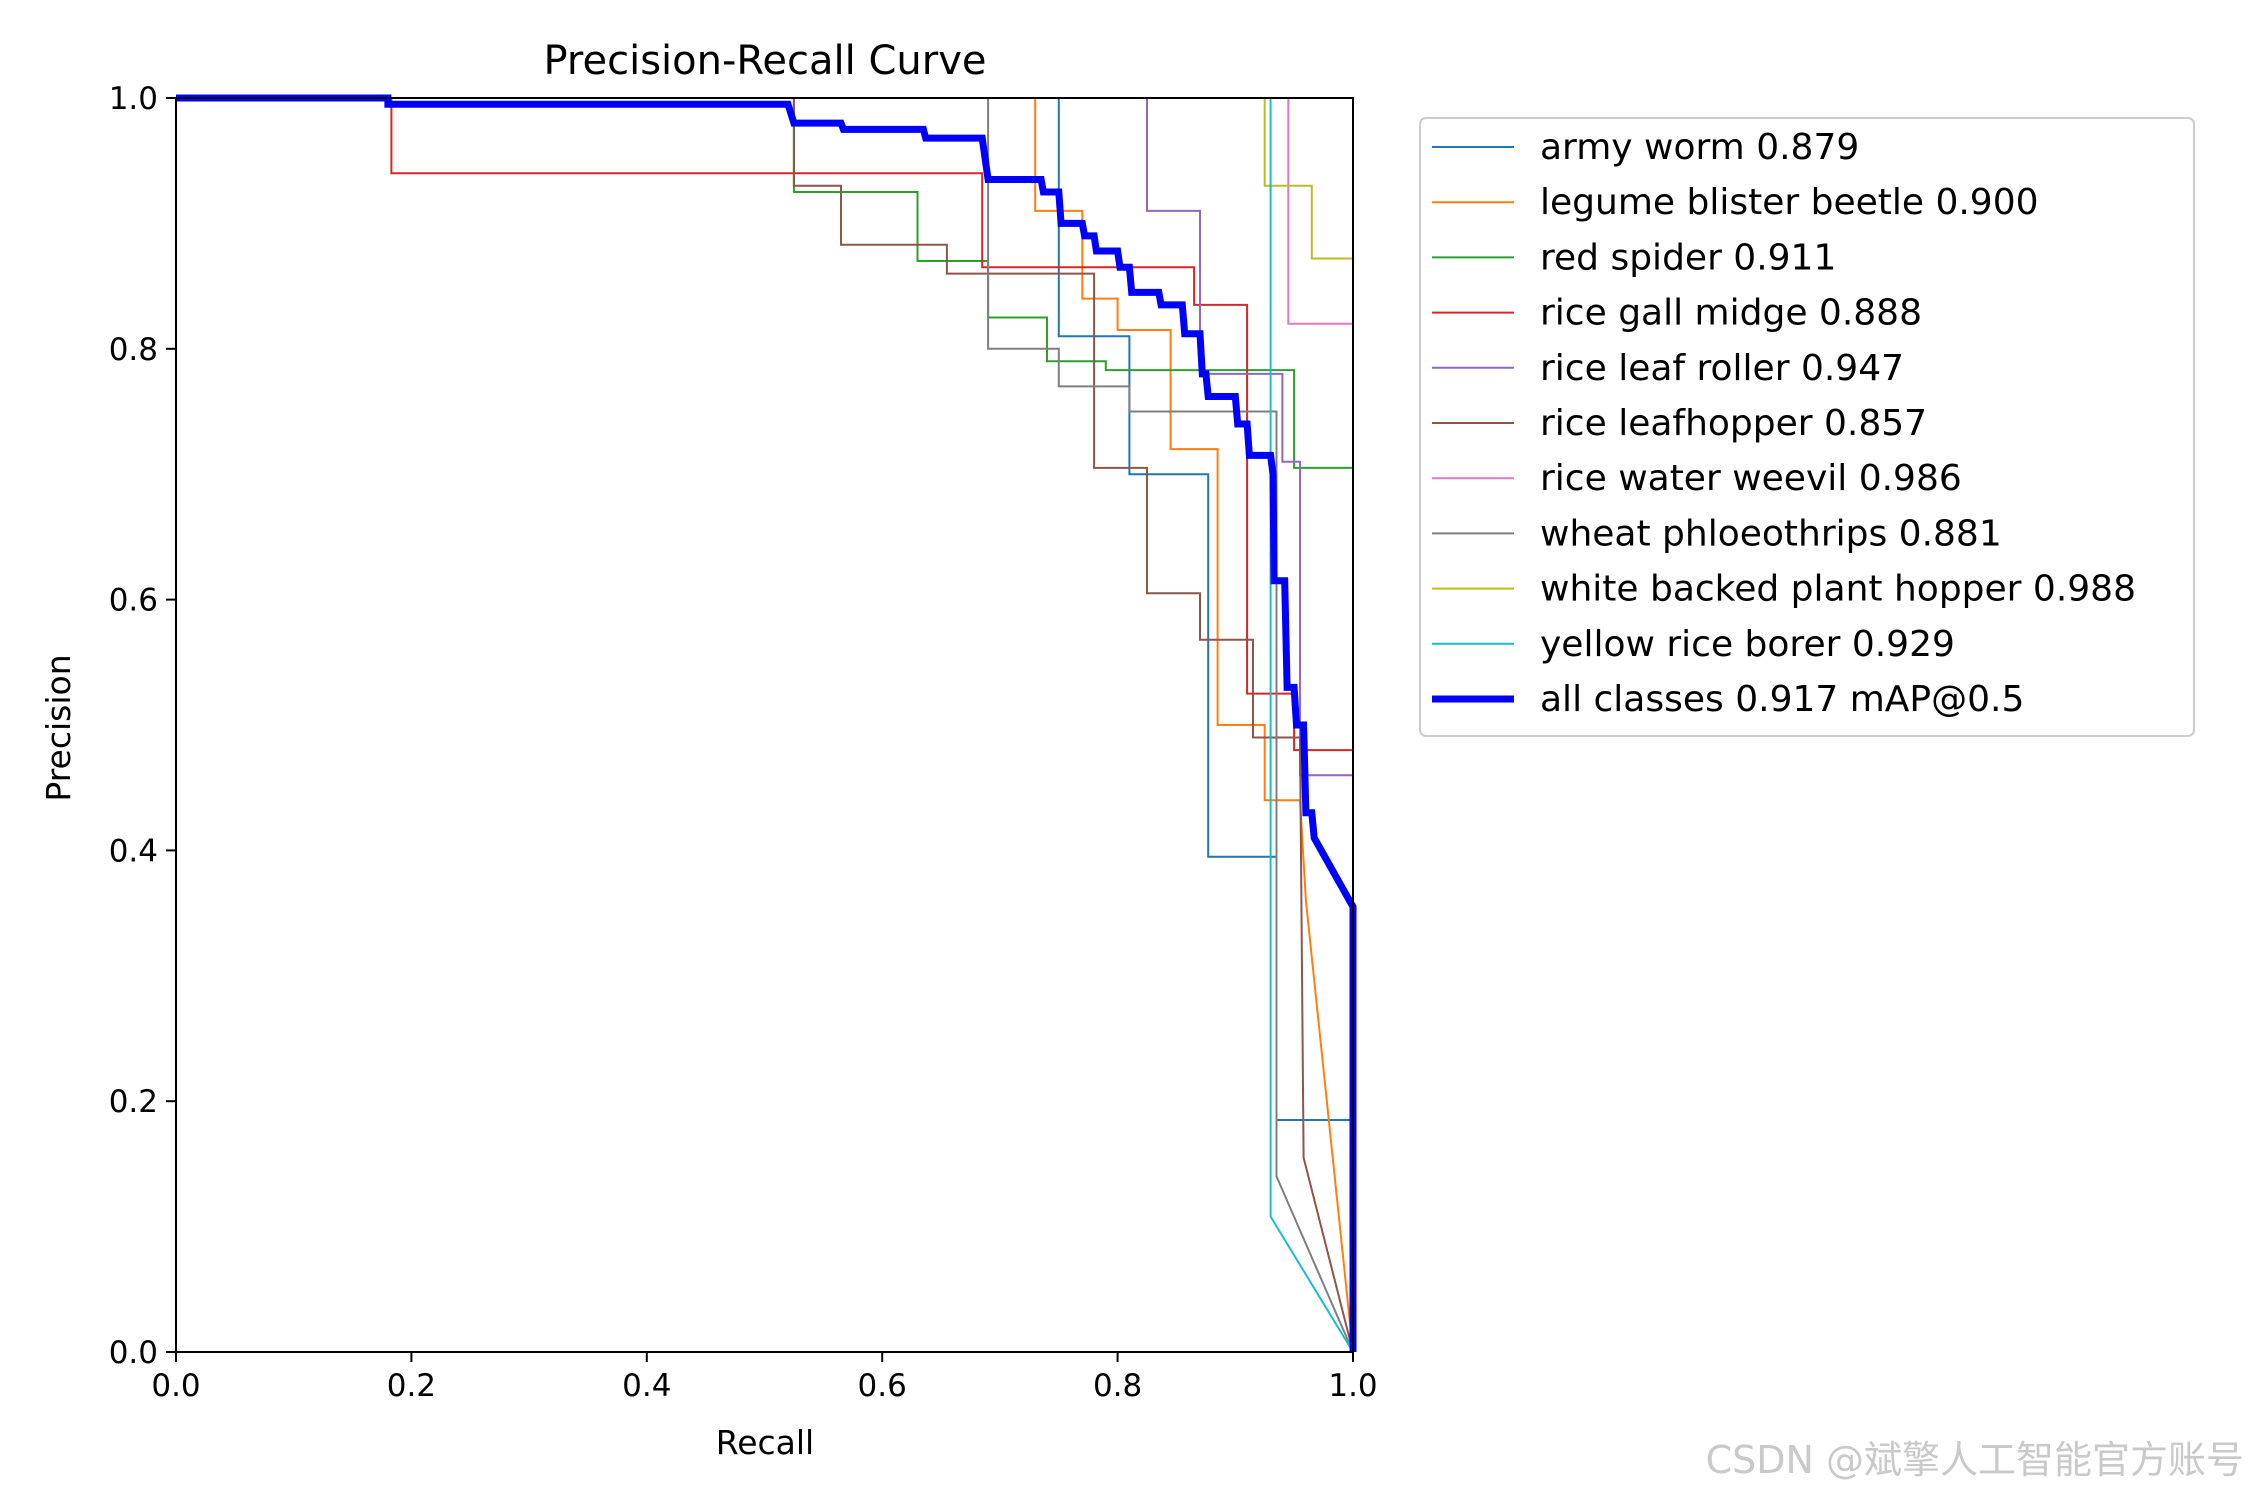 This screenshot has height=1500, width=2250. I want to click on legend-label: rice leafhopper 0.857, so click(1733, 423).